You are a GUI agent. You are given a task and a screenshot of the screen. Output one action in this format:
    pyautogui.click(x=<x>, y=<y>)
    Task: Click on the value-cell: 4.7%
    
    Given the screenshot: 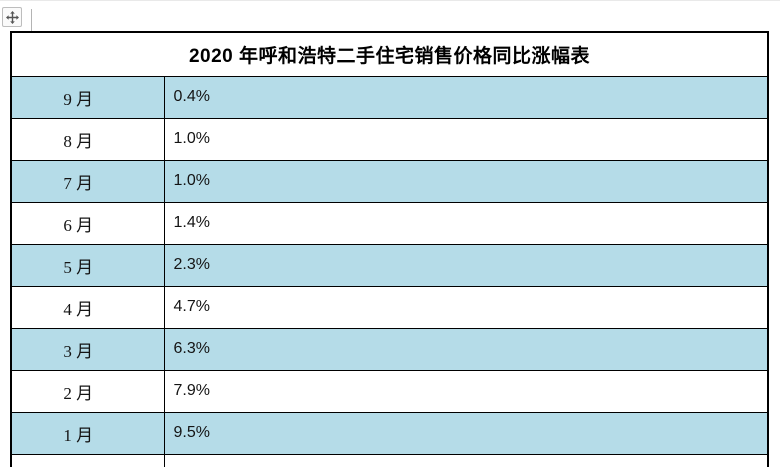 What is the action you would take?
    pyautogui.click(x=466, y=307)
    